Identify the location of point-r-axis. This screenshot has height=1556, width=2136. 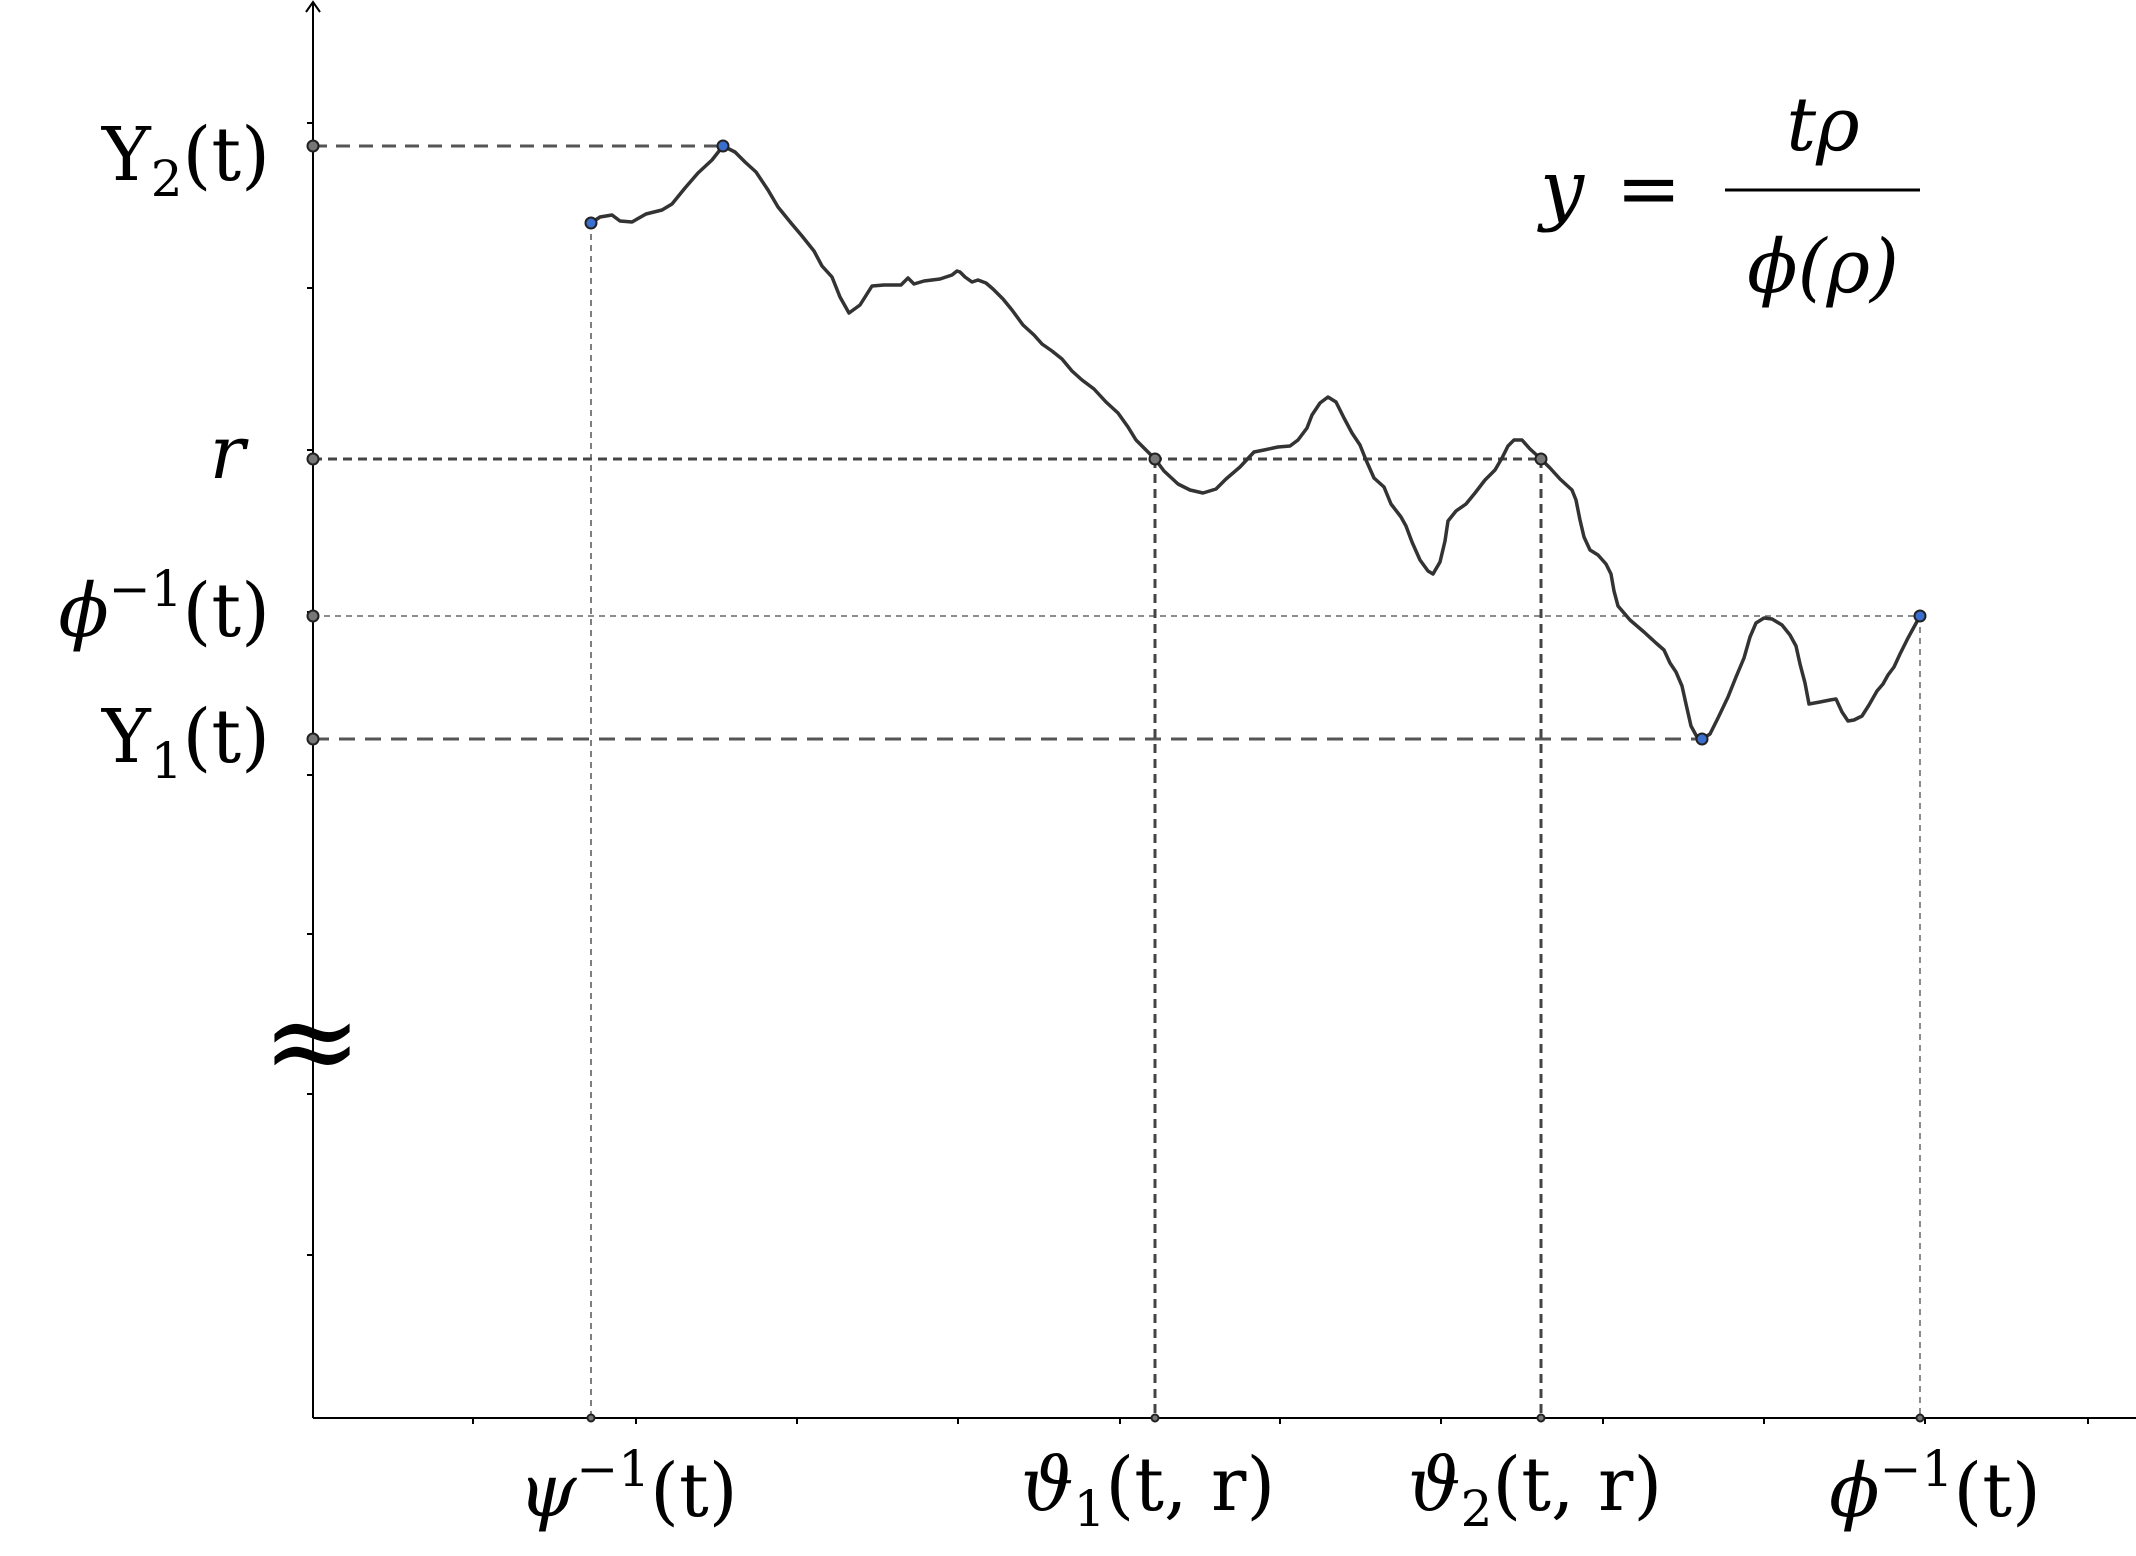
(313, 459).